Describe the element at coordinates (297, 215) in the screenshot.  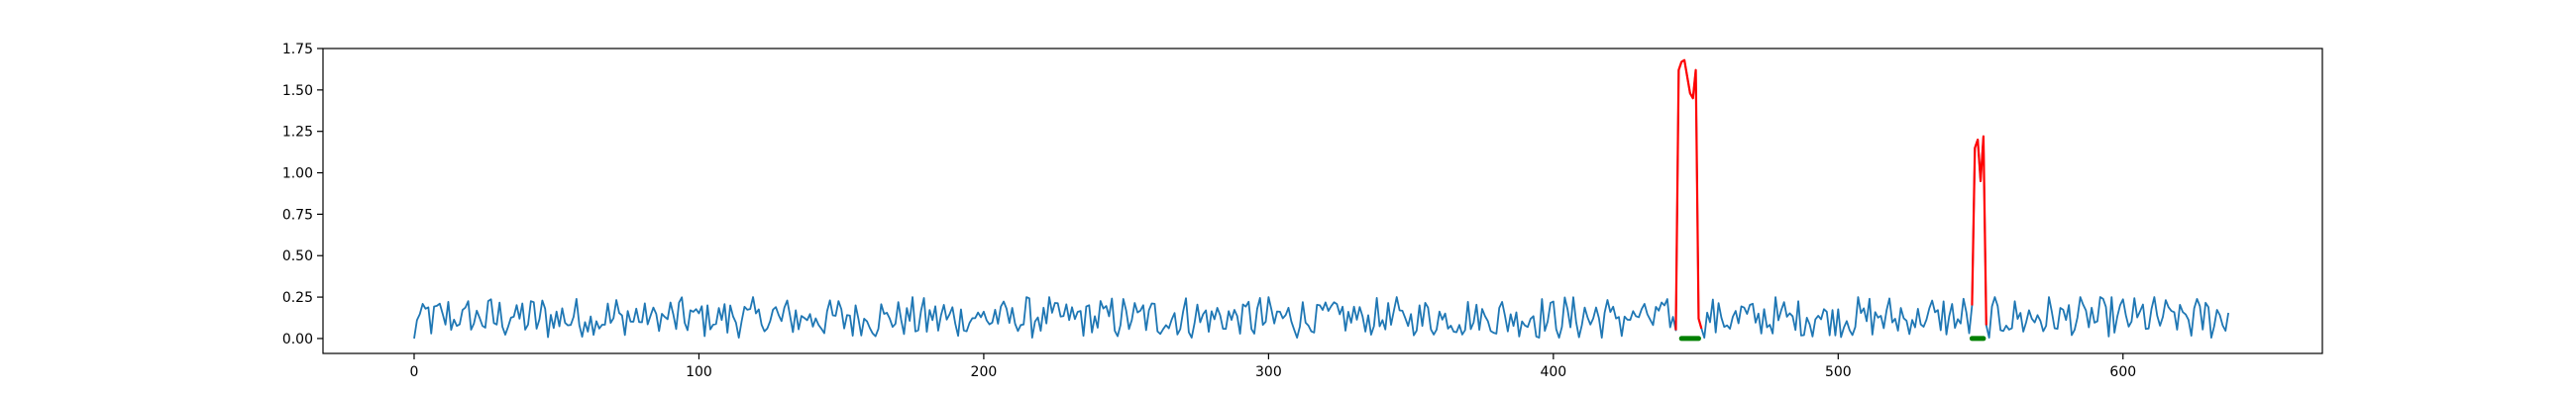
I see `y-tick-label: 0.75` at that location.